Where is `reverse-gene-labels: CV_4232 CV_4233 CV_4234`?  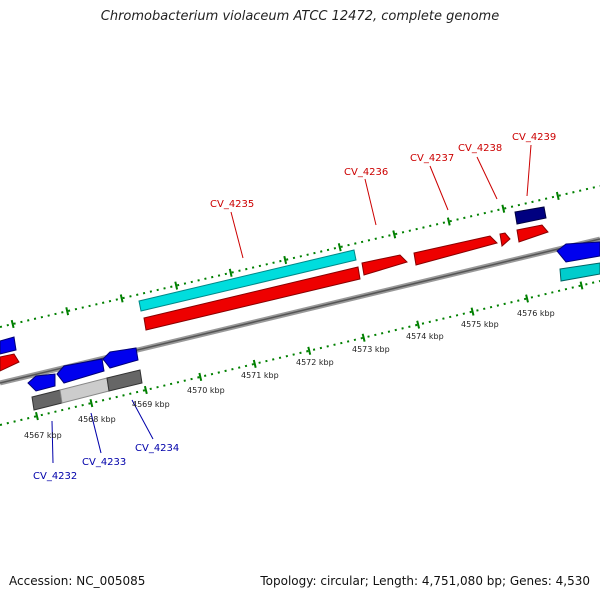
reverse-gene-labels: CV_4232 CV_4233 CV_4234 is located at coordinates (106, 462).